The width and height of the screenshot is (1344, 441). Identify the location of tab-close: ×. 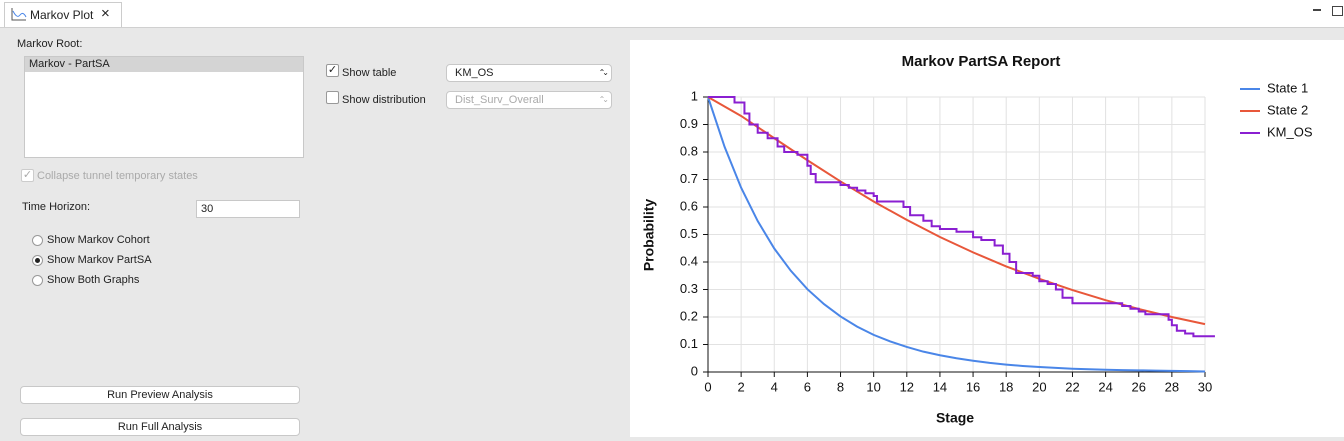
(105, 13).